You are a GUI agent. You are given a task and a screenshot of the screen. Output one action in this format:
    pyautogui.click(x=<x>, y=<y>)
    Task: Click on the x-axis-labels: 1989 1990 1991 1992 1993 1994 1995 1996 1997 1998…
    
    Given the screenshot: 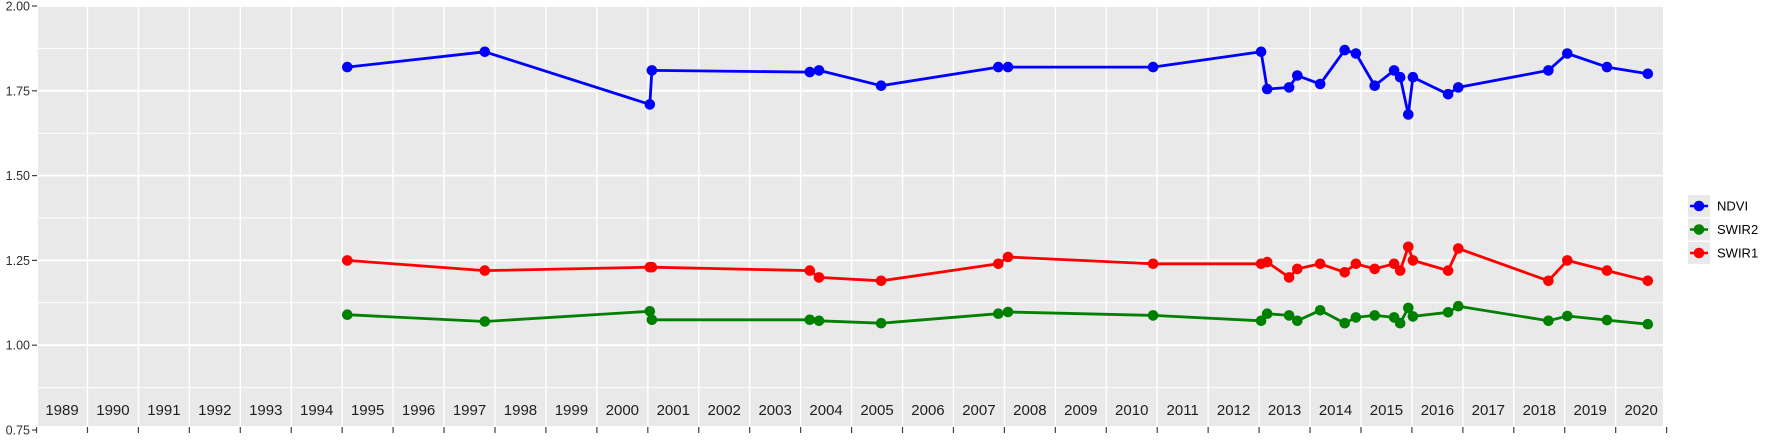 What is the action you would take?
    pyautogui.click(x=851, y=410)
    